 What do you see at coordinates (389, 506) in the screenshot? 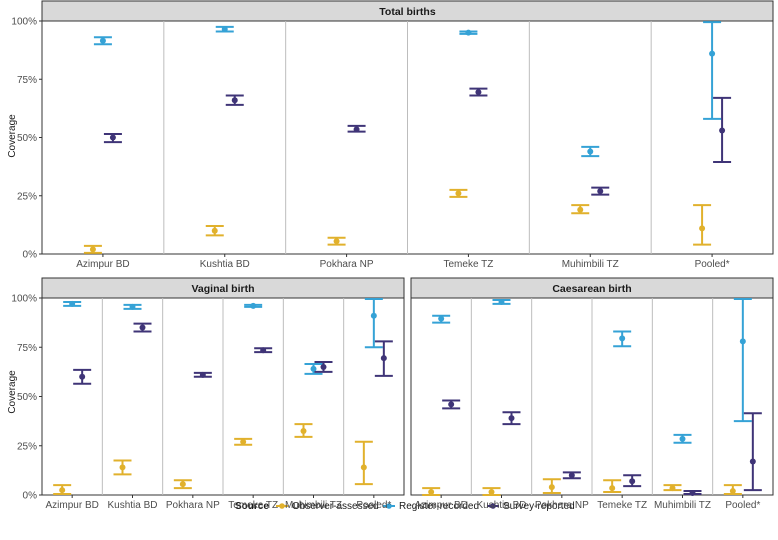
I see `legend-point-register` at bounding box center [389, 506].